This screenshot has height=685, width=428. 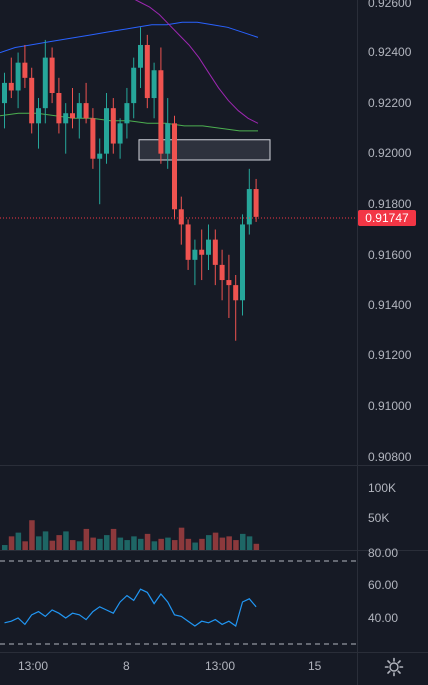 I want to click on price-axis-label: 0.92400, so click(x=390, y=52).